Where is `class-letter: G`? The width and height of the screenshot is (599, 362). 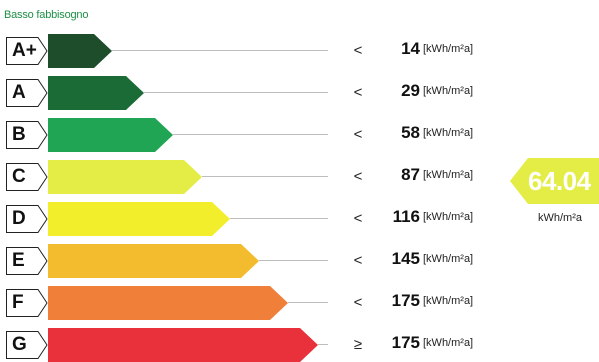
class-letter: G is located at coordinates (19, 344).